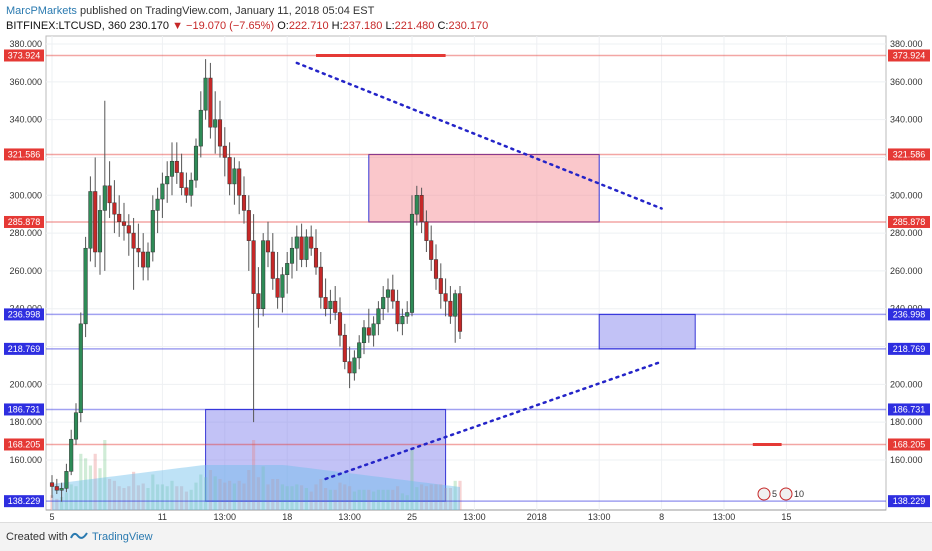 The height and width of the screenshot is (551, 932). Describe the element at coordinates (909, 349) in the screenshot. I see `price-level-label-right: 218.769` at that location.